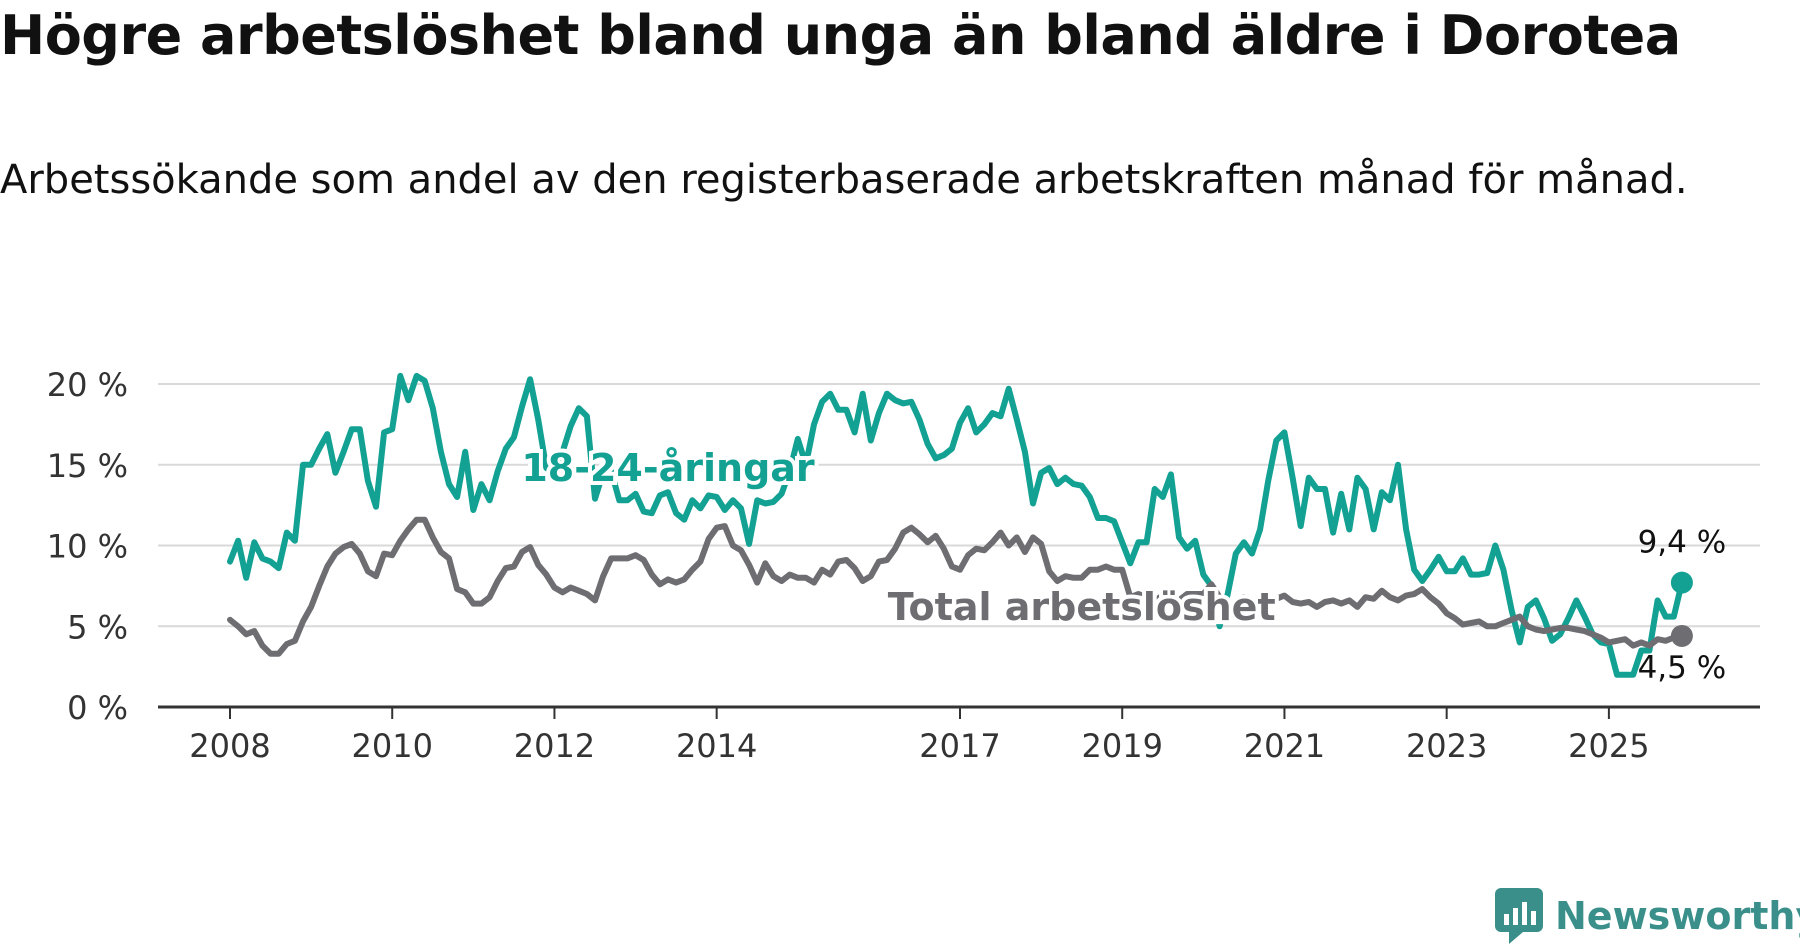  What do you see at coordinates (1682, 543) in the screenshot?
I see `end-value-label-0: 9,4 %` at bounding box center [1682, 543].